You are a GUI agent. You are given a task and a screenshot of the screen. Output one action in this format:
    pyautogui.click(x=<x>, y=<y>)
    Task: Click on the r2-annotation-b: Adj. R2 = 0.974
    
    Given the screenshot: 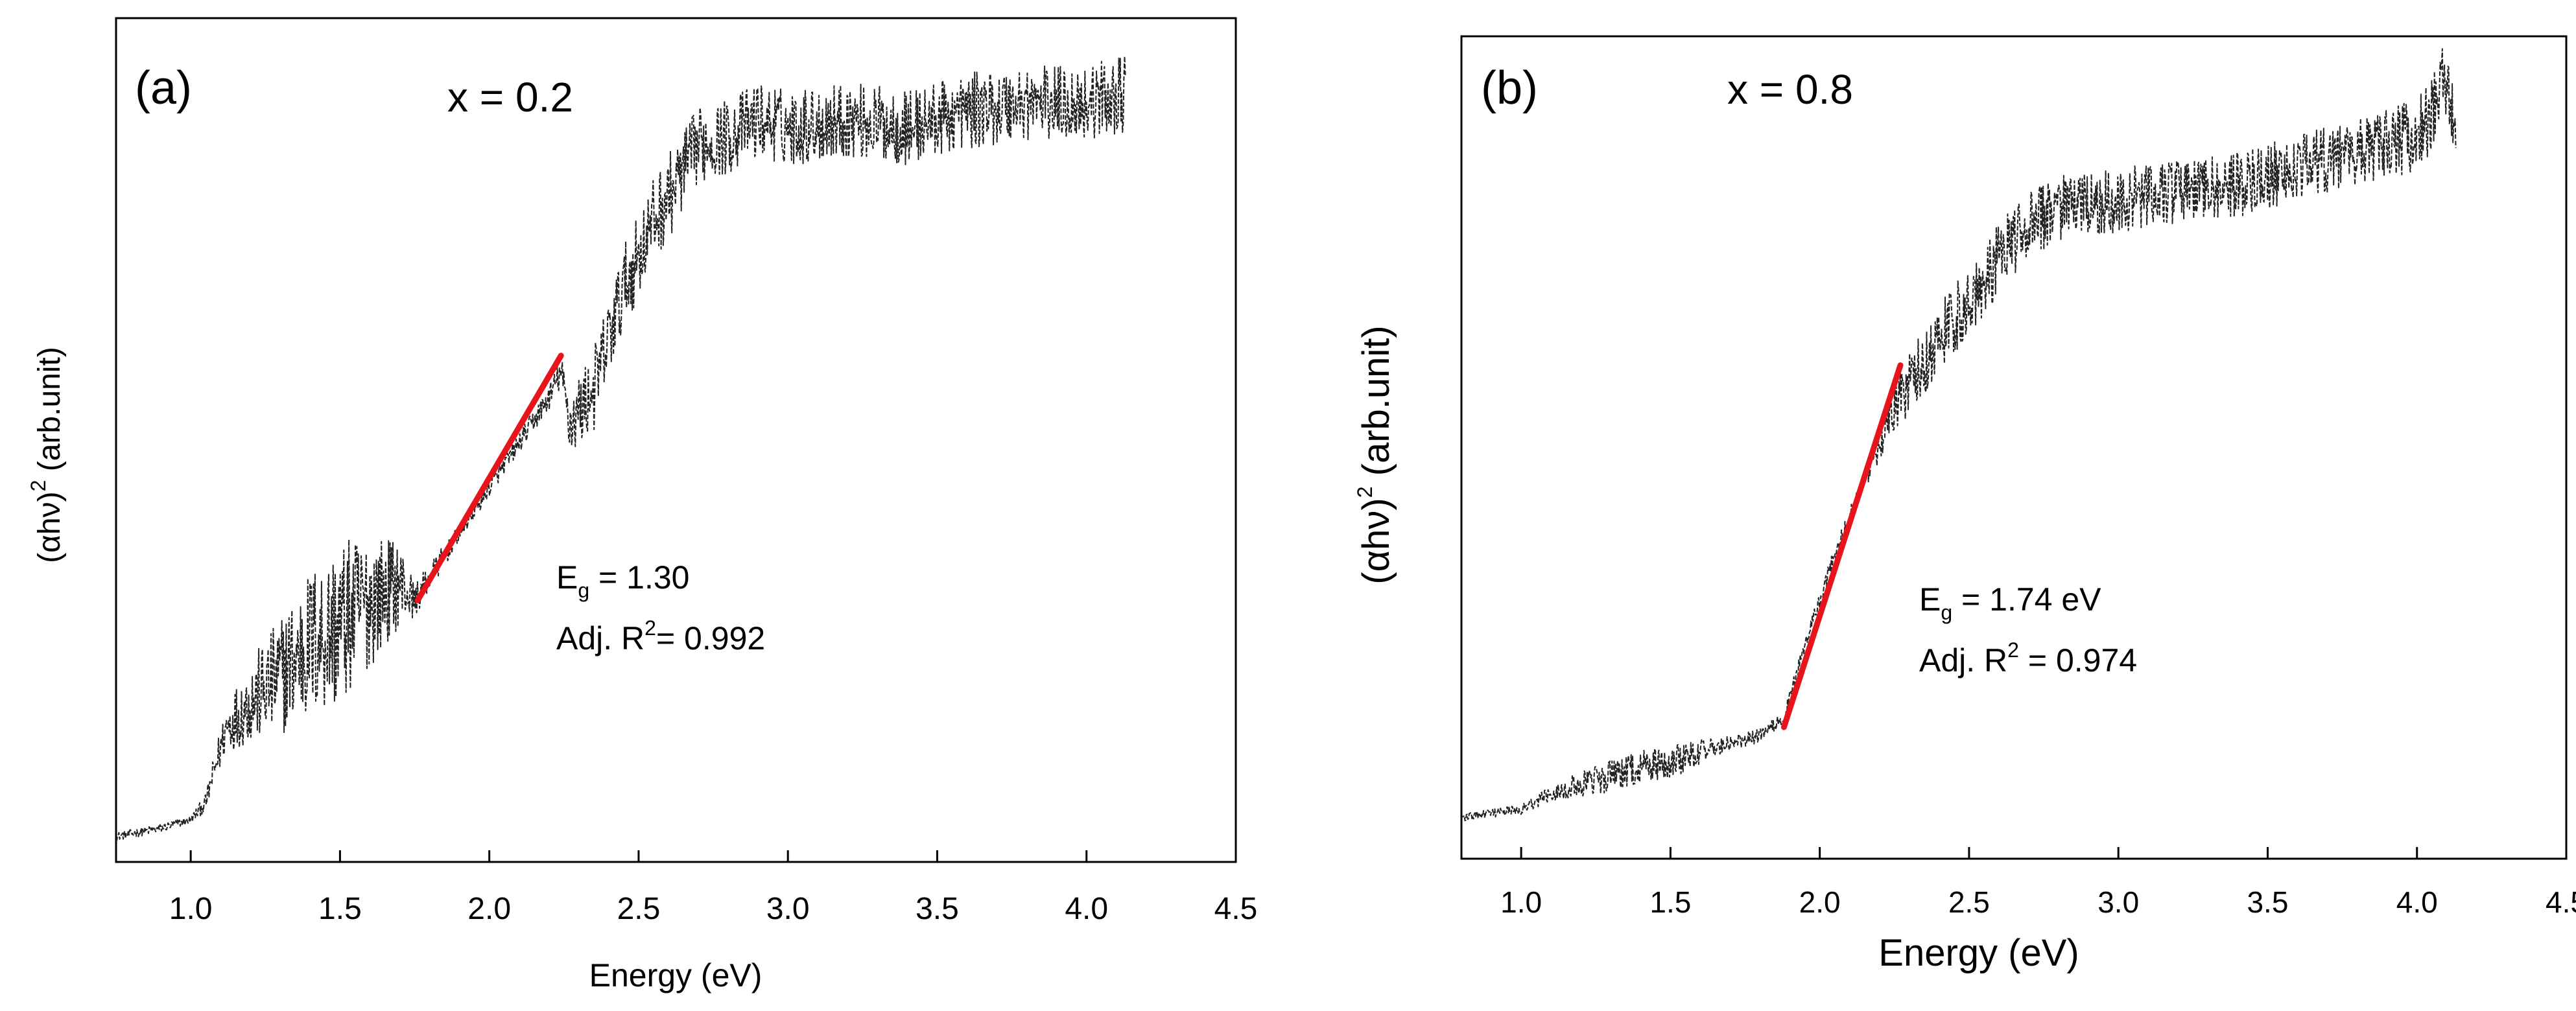 What is the action you would take?
    pyautogui.click(x=2028, y=658)
    